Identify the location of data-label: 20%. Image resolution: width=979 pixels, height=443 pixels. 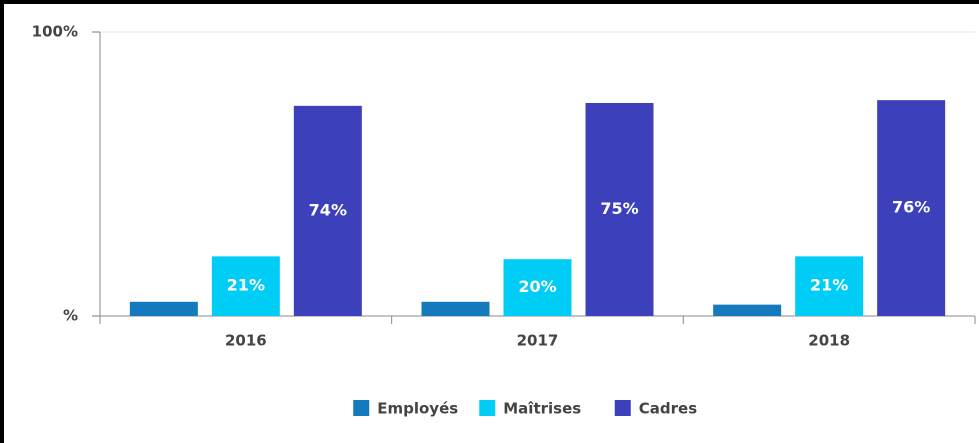
(537, 286).